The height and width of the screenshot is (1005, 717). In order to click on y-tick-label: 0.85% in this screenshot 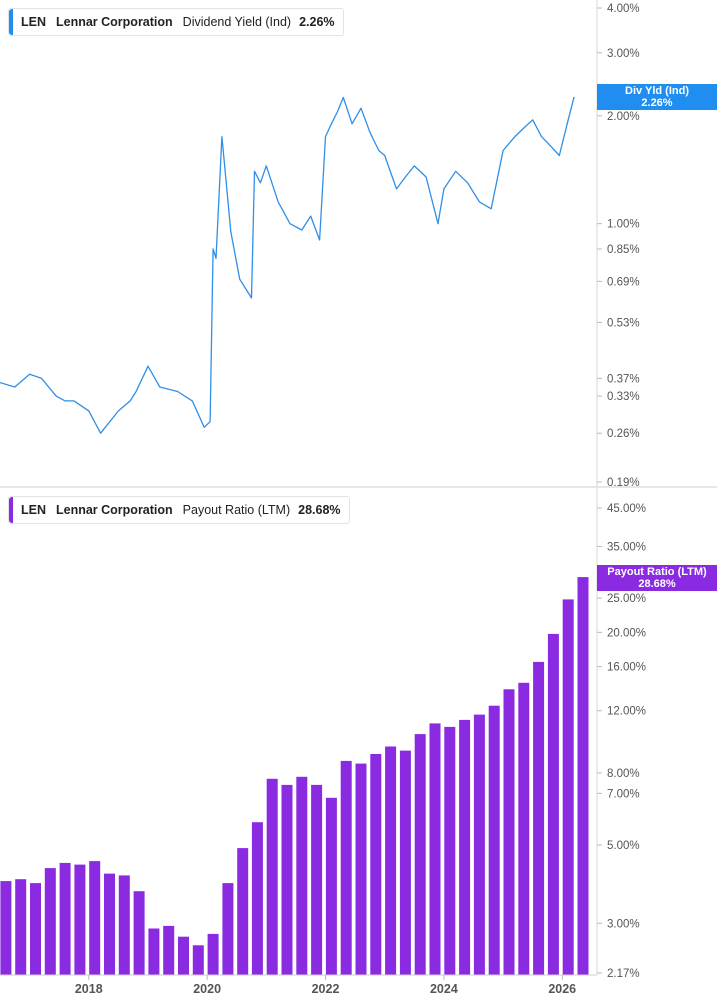, I will do `click(623, 250)`.